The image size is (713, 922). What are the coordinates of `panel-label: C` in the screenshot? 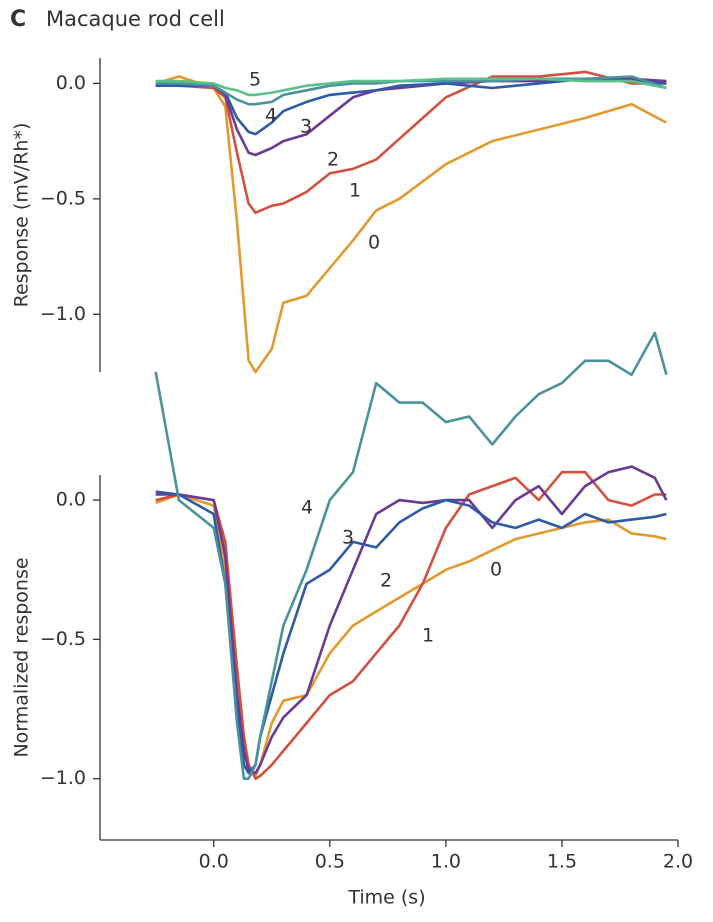 It's located at (18, 19).